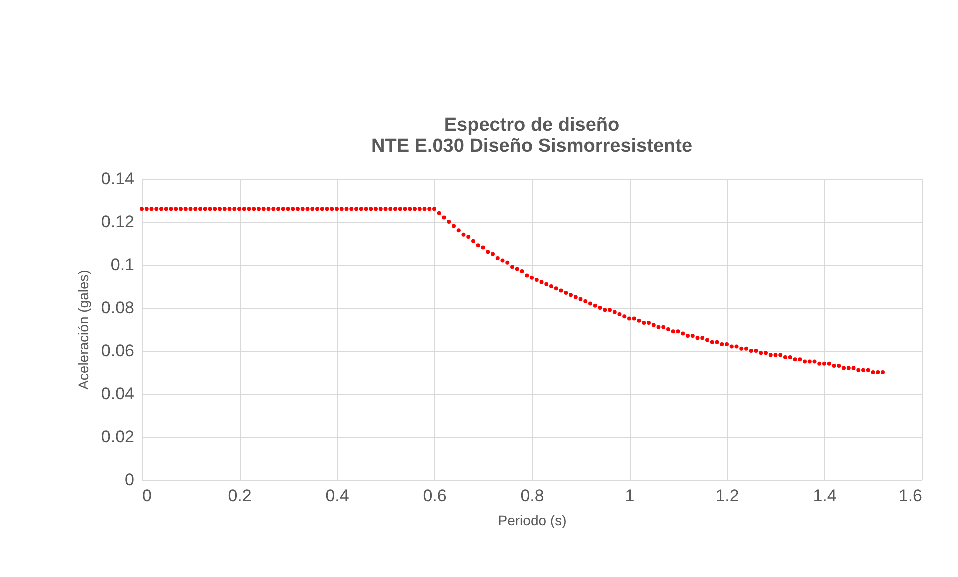 Image resolution: width=958 pixels, height=577 pixels. What do you see at coordinates (117, 222) in the screenshot?
I see `y-tick-label: 0.12` at bounding box center [117, 222].